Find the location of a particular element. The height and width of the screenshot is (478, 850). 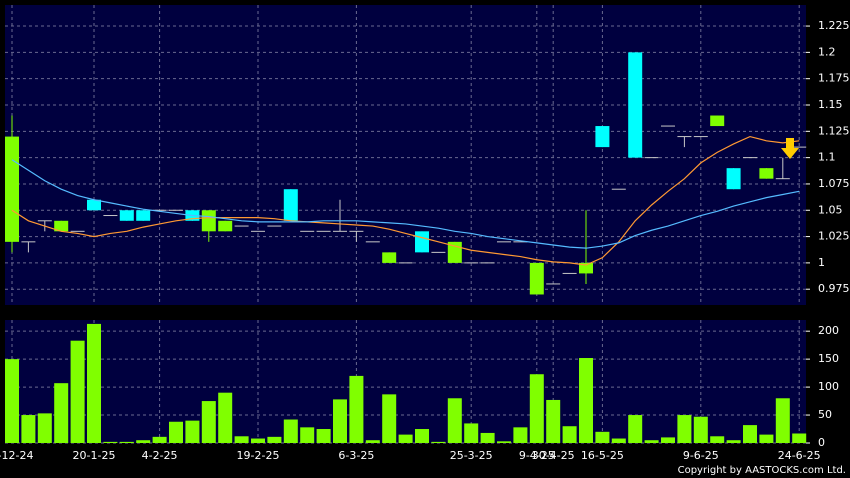

x-tick-label: 6-3-25 is located at coordinates (356, 455).